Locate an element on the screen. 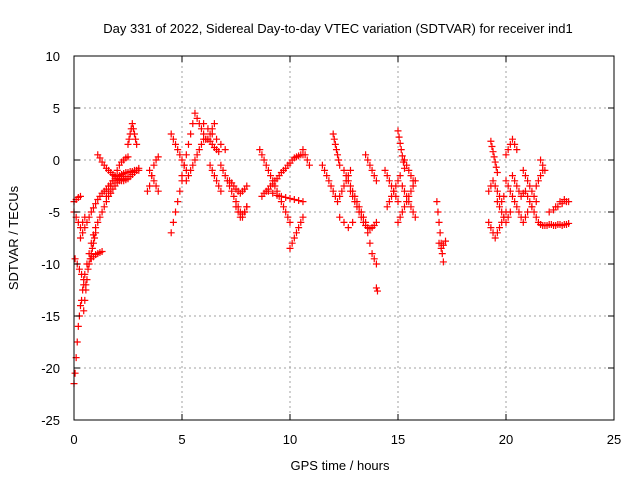 The height and width of the screenshot is (480, 640). y-axis-label: SDTVAR / TECUs is located at coordinates (13, 237).